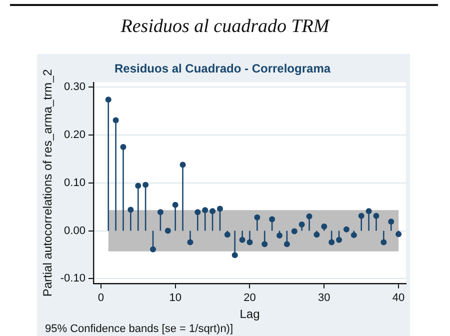 This screenshot has width=450, height=336. I want to click on x-axis-title: Lag, so click(250, 314).